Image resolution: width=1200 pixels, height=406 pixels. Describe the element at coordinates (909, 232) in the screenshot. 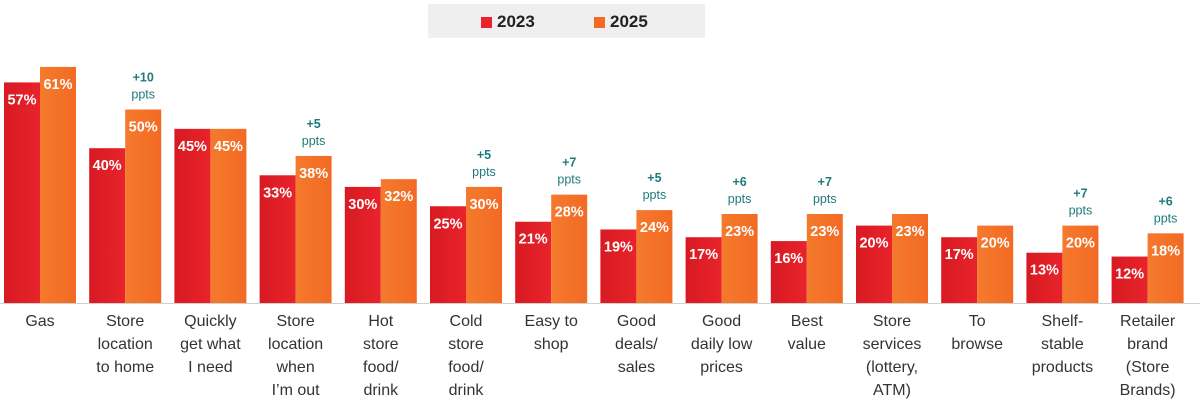

I see `data-label-2025-10: 23%` at that location.